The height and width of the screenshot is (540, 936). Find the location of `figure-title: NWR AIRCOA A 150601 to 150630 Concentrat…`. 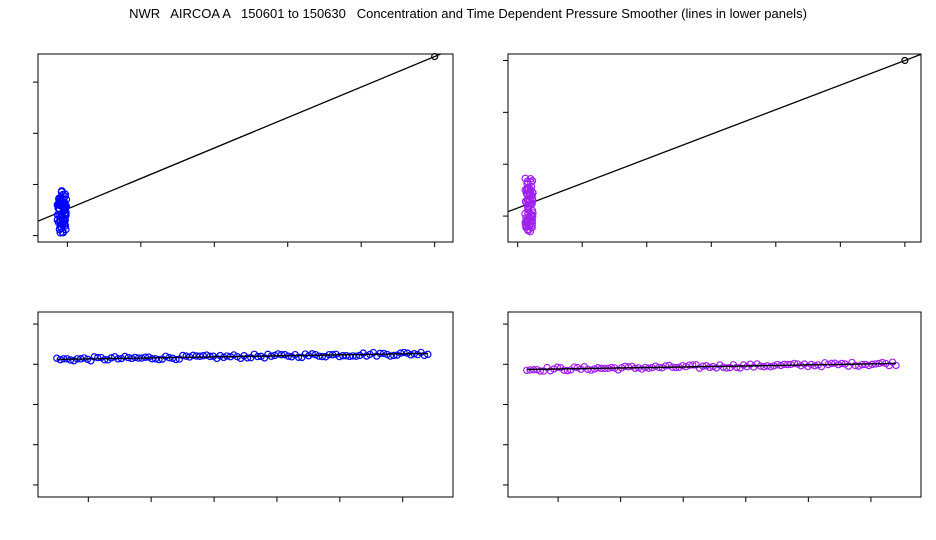

figure-title: NWR AIRCOA A 150601 to 150630 Concentrat… is located at coordinates (468, 13).